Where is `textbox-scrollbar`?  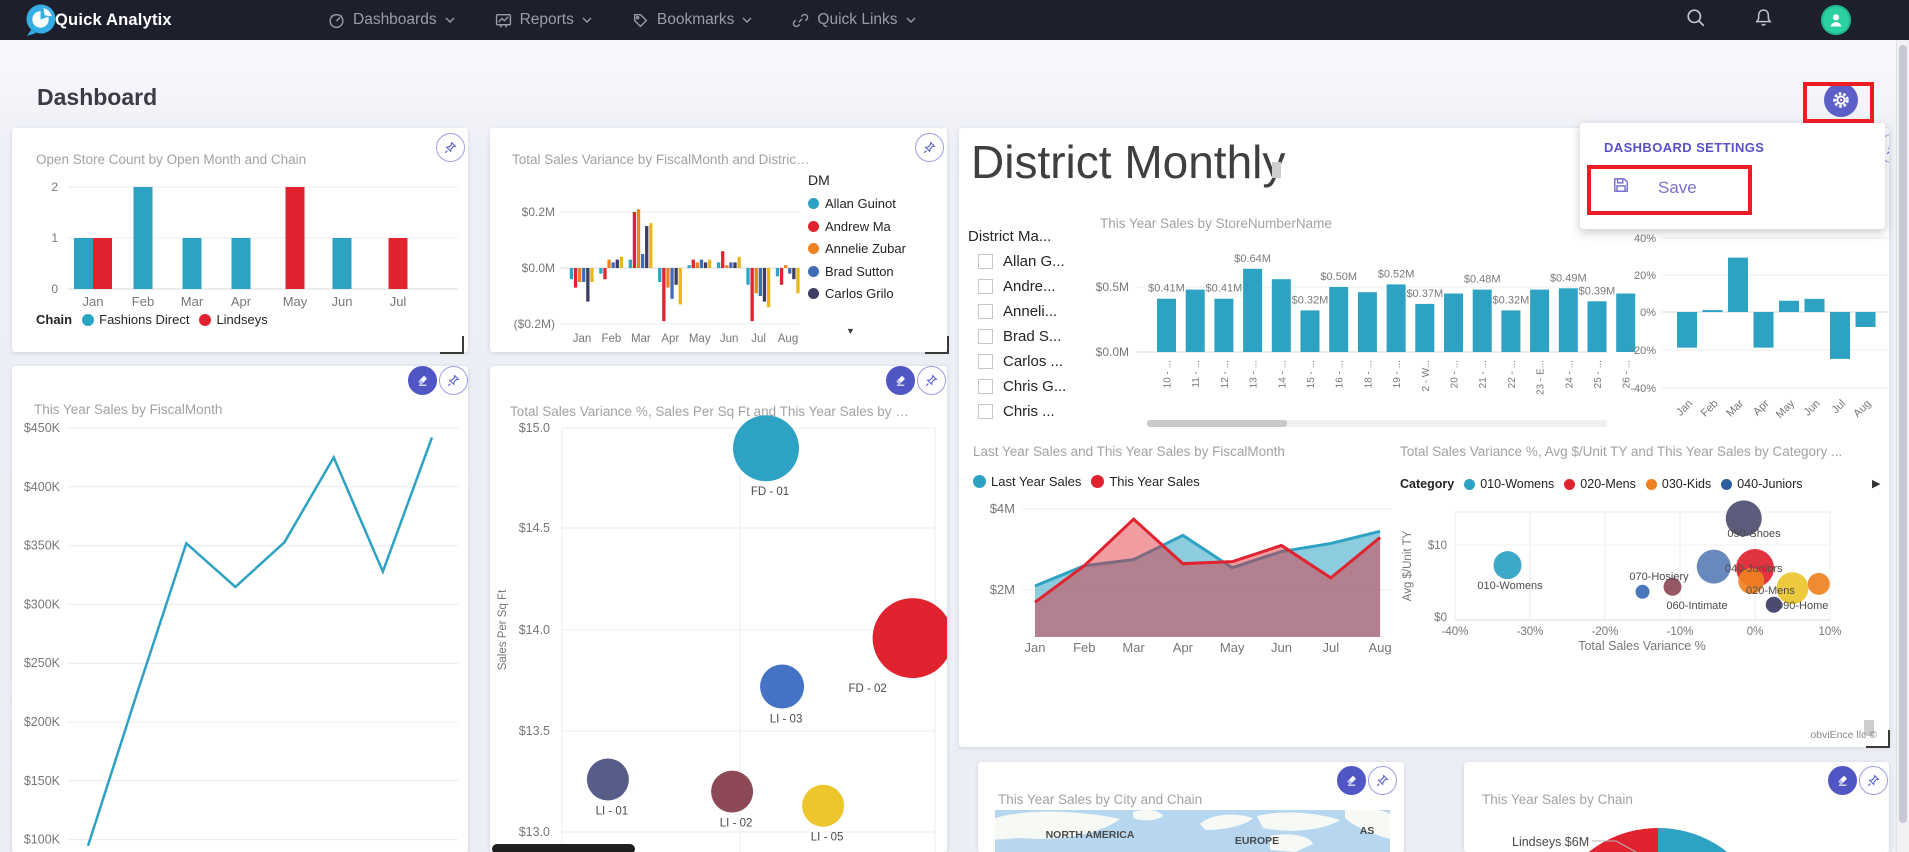
textbox-scrollbar is located at coordinates (1276, 170).